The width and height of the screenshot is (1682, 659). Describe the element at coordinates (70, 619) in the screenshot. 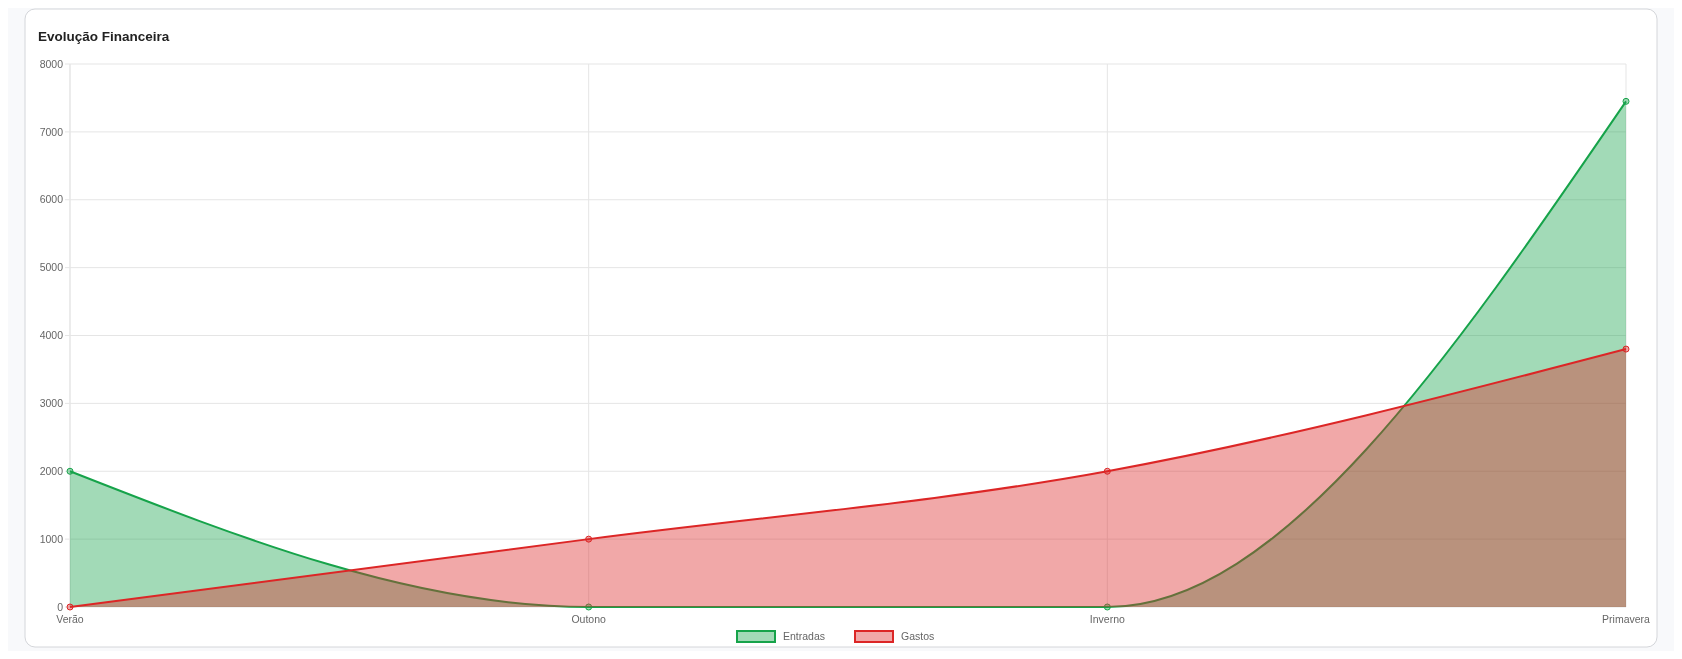

I see `x-tick-label: Verão` at that location.